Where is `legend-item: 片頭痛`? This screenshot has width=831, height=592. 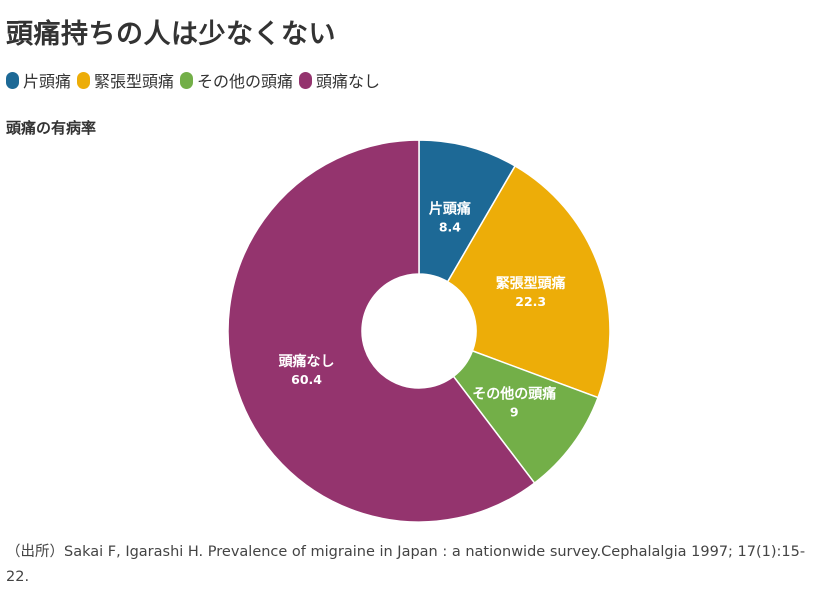 legend-item: 片頭痛 is located at coordinates (38, 80).